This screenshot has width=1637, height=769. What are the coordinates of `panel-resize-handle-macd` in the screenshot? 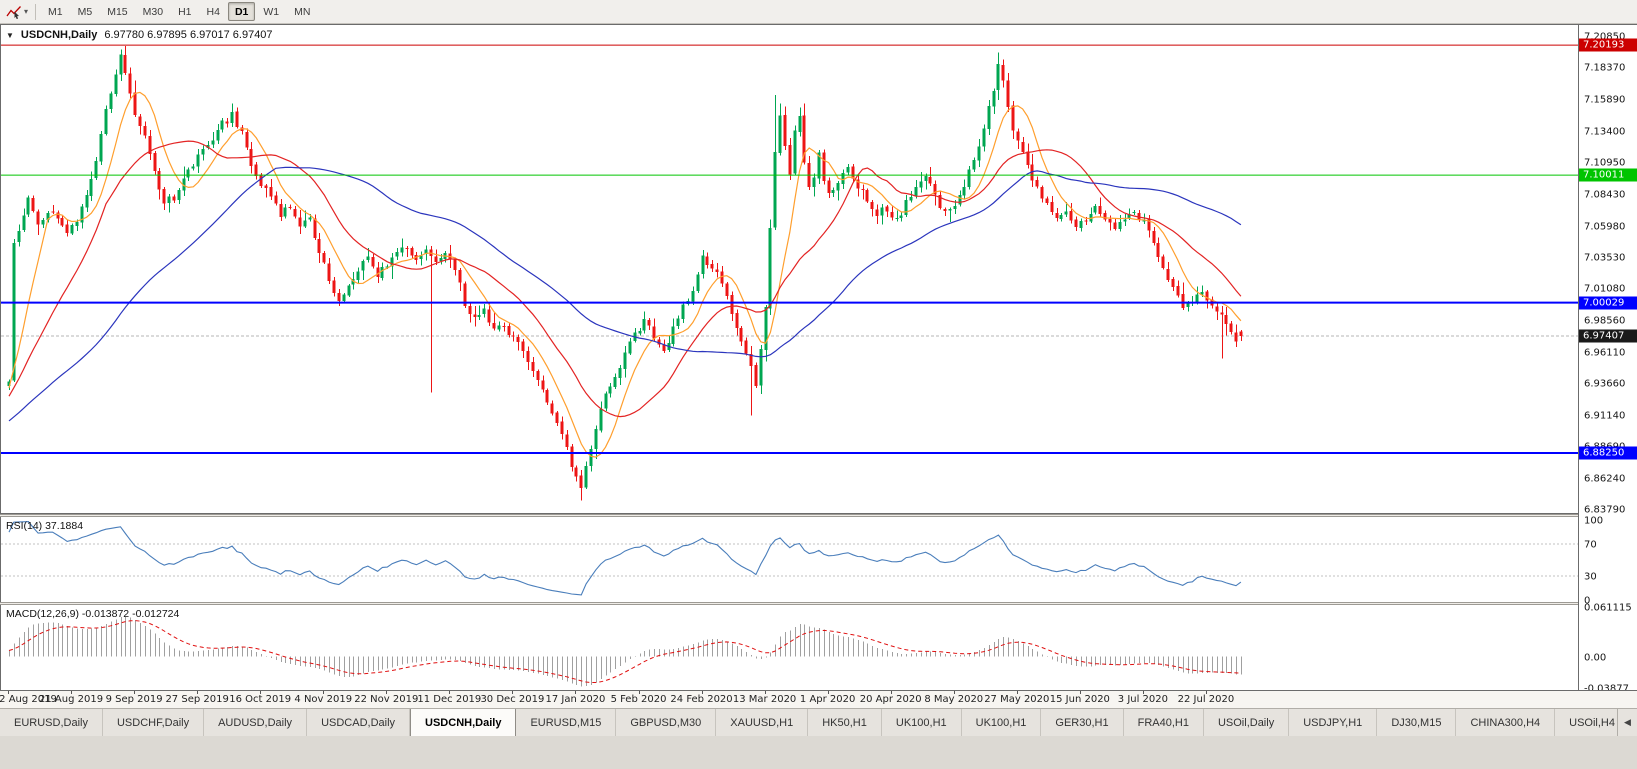 It's located at (818, 603).